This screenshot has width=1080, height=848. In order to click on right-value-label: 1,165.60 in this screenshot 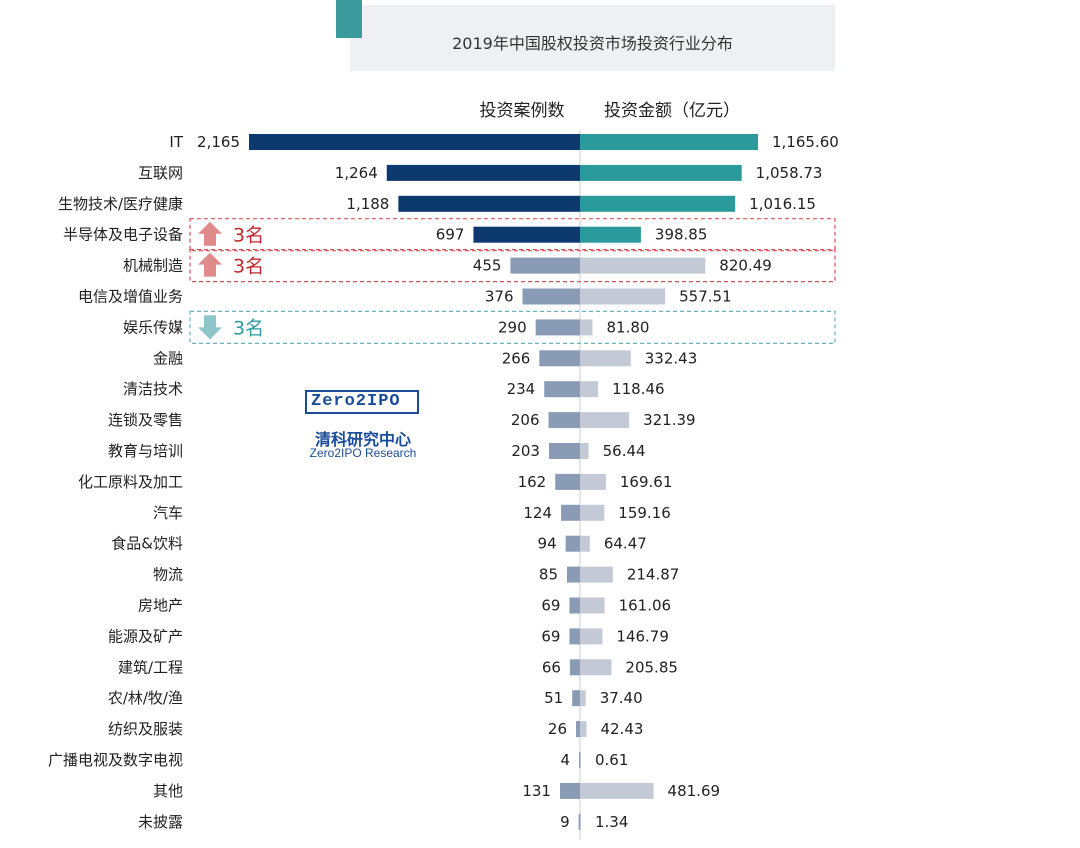, I will do `click(805, 142)`.